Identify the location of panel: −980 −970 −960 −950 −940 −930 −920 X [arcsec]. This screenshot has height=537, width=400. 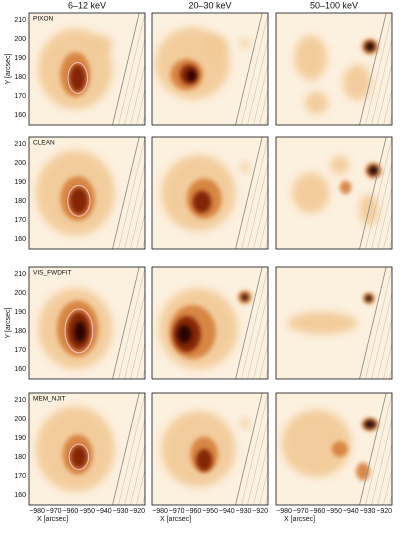
(337, 457).